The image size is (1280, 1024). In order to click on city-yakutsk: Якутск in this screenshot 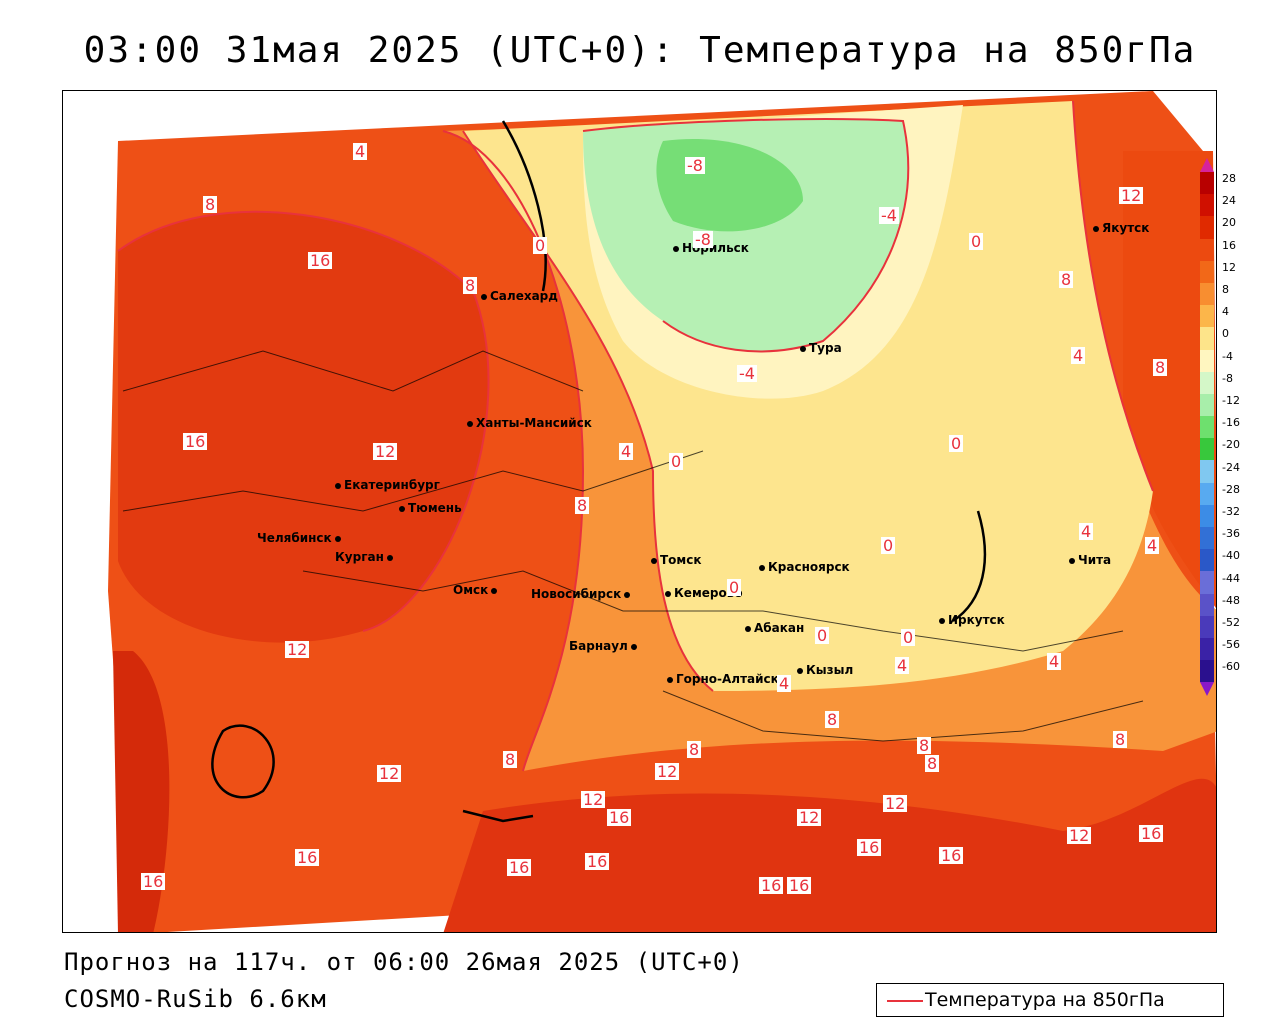, I will do `click(1121, 228)`.